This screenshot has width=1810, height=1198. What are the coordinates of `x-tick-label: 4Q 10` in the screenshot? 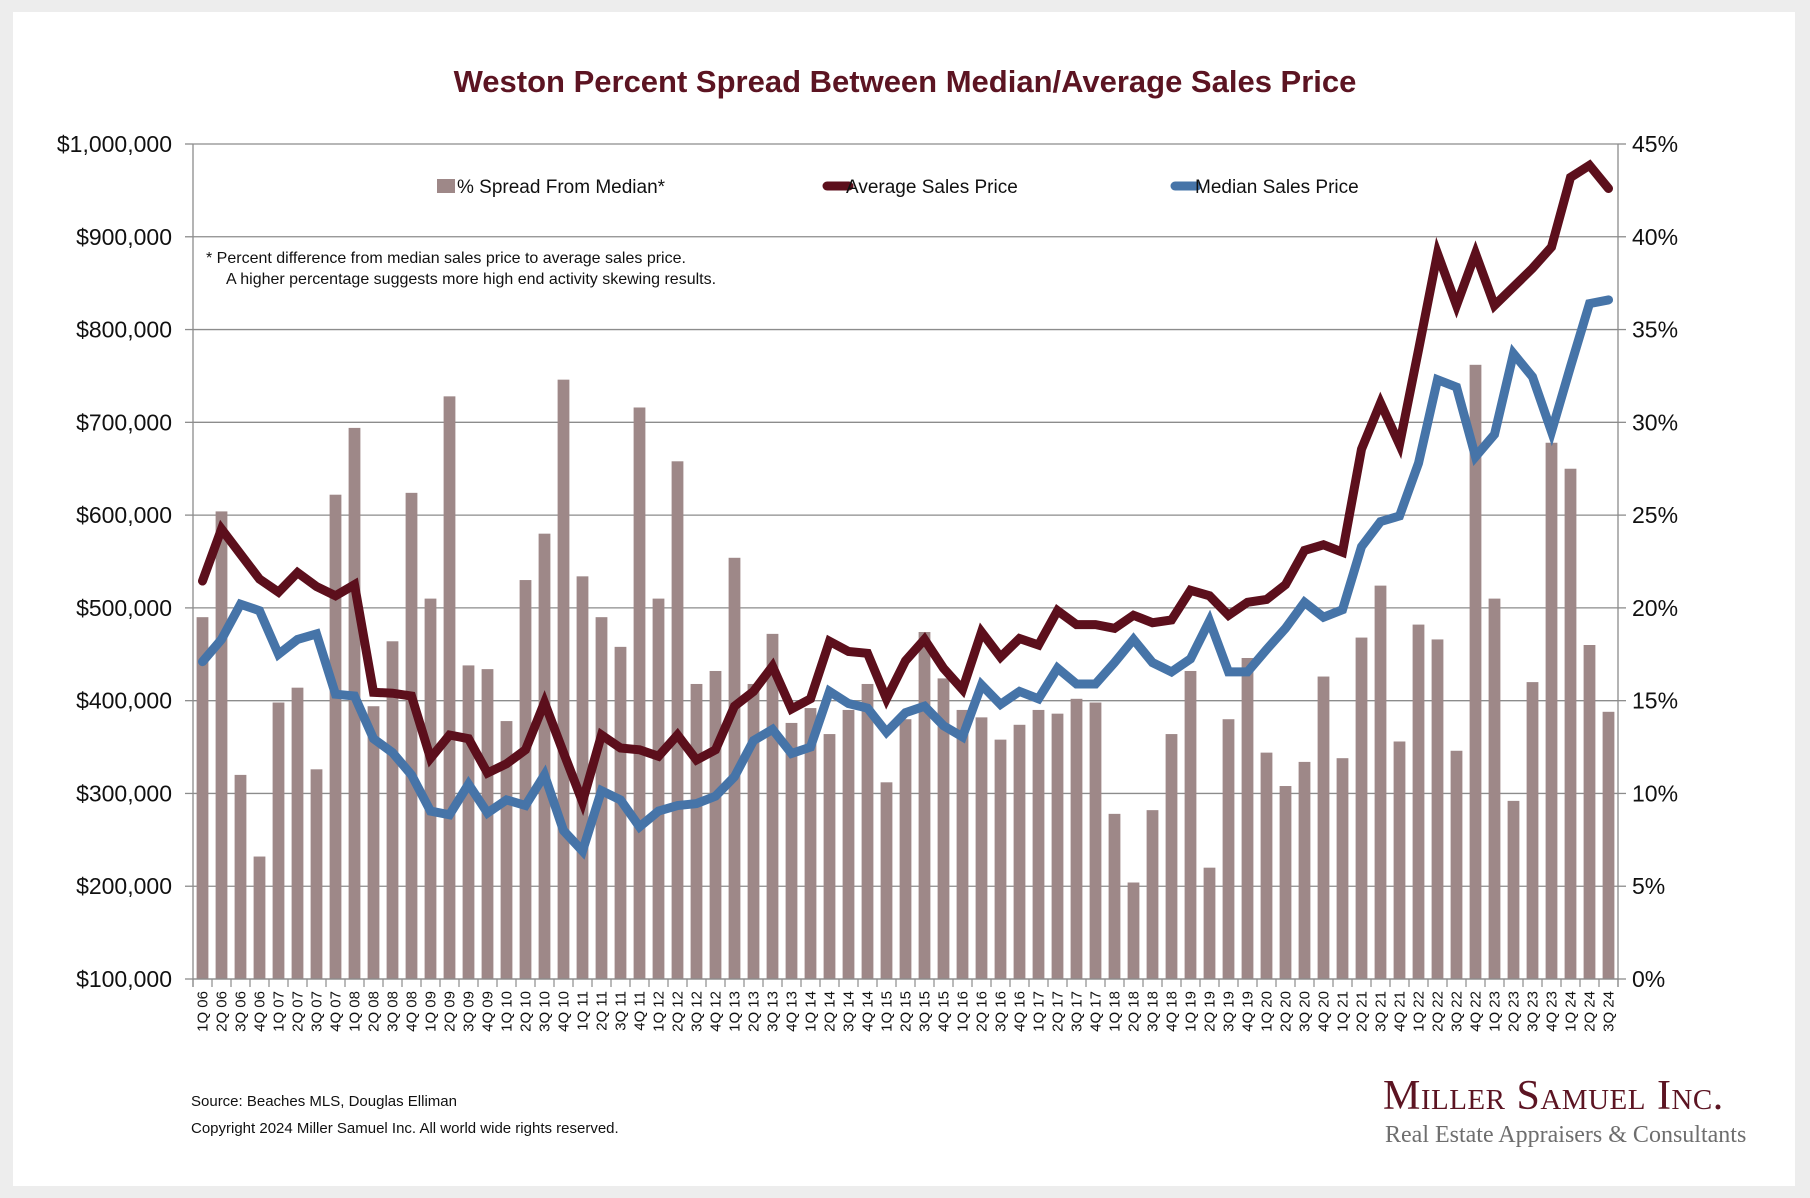 It's located at (564, 1011).